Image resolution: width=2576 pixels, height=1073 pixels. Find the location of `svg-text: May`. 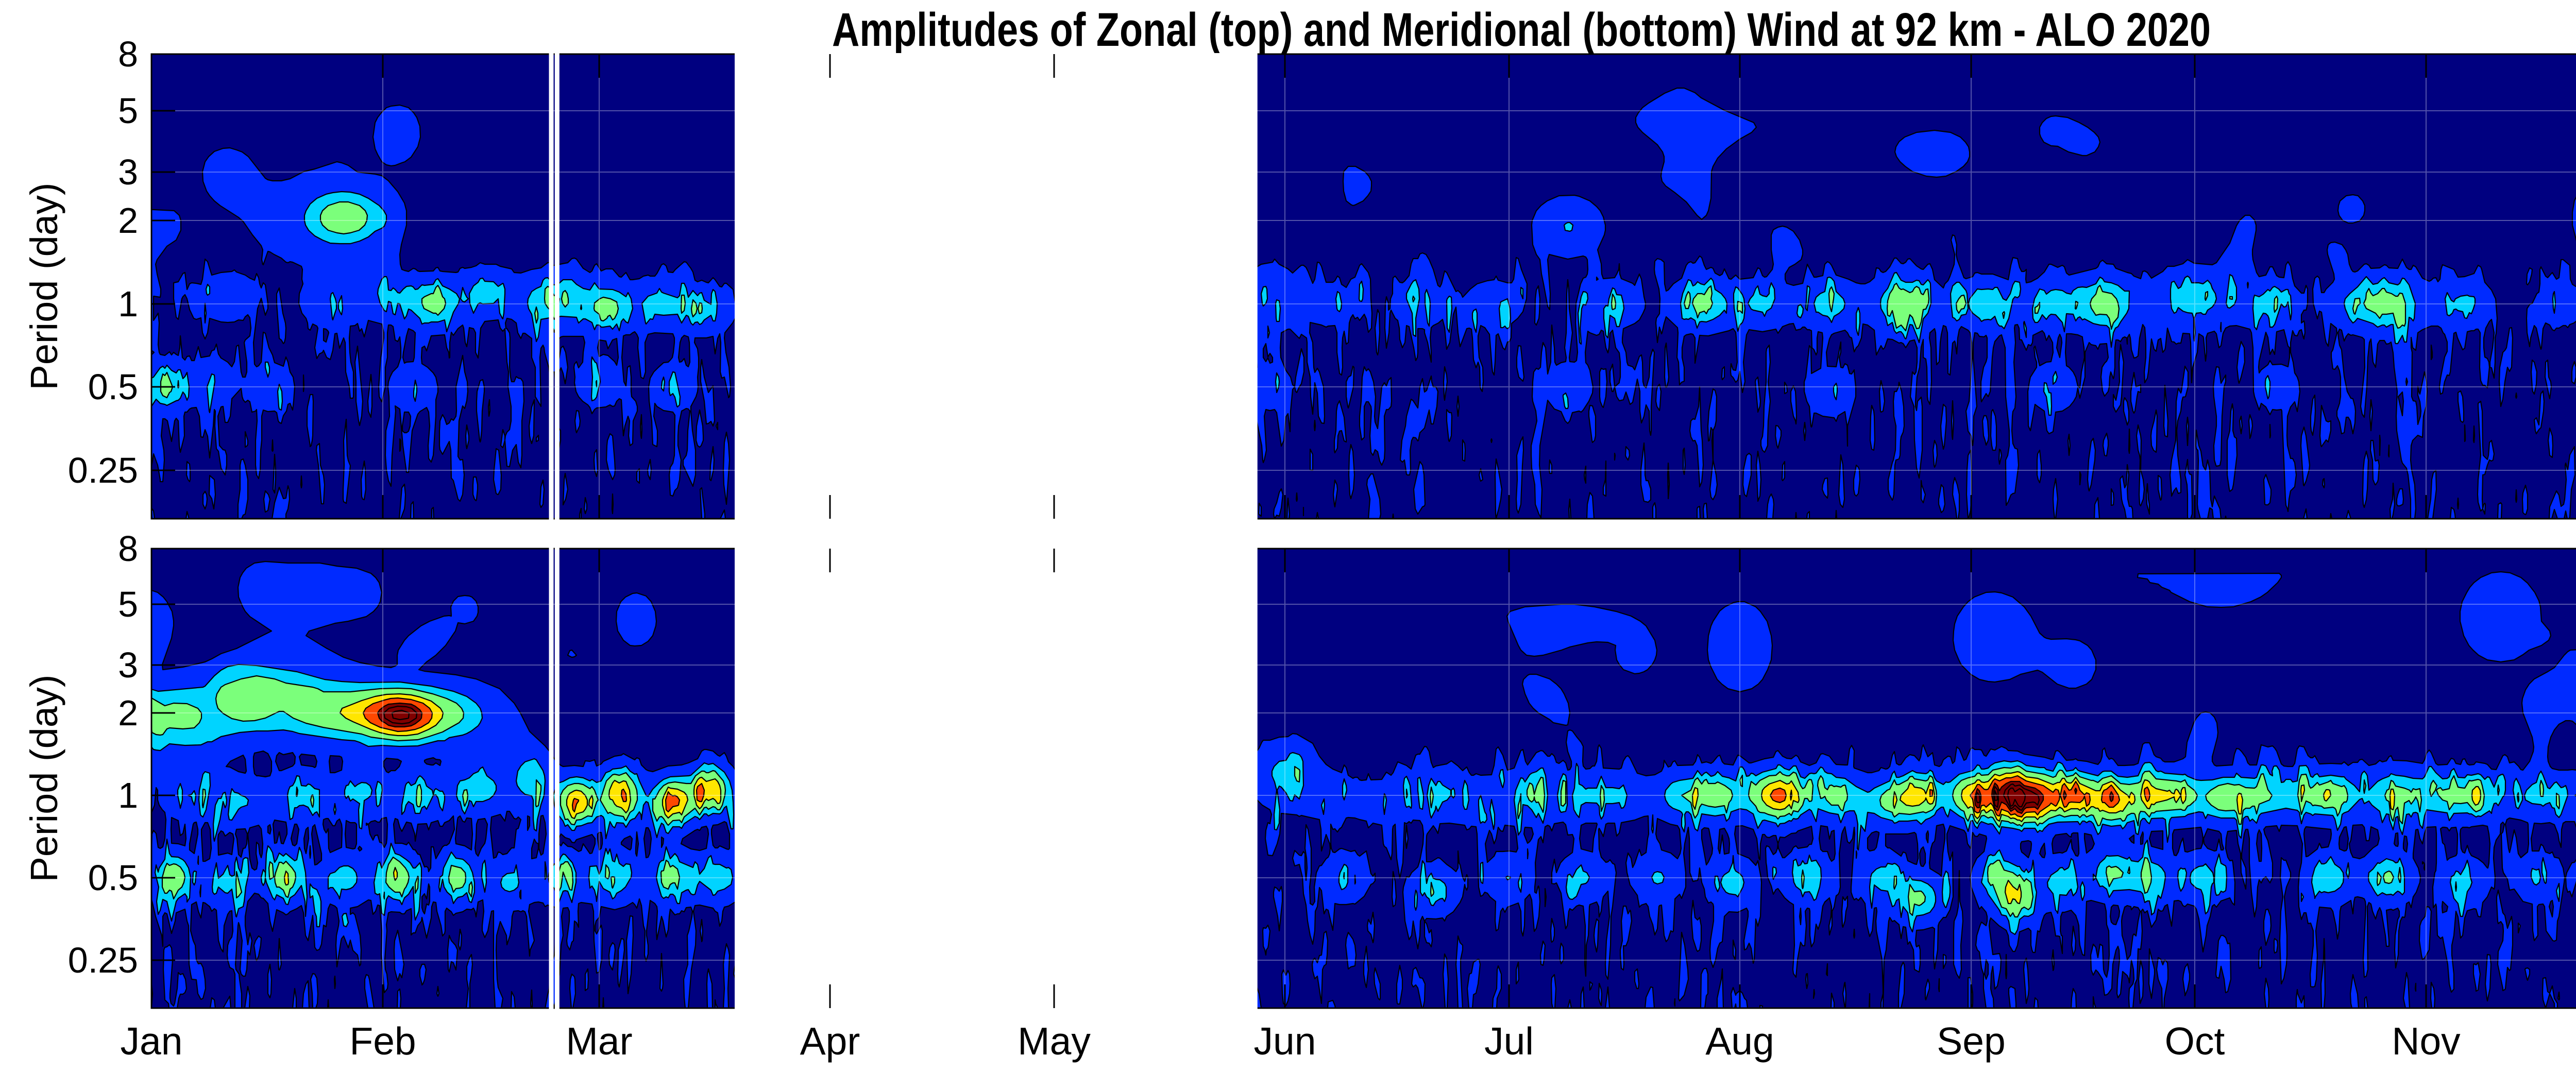

svg-text: May is located at coordinates (1054, 1041).